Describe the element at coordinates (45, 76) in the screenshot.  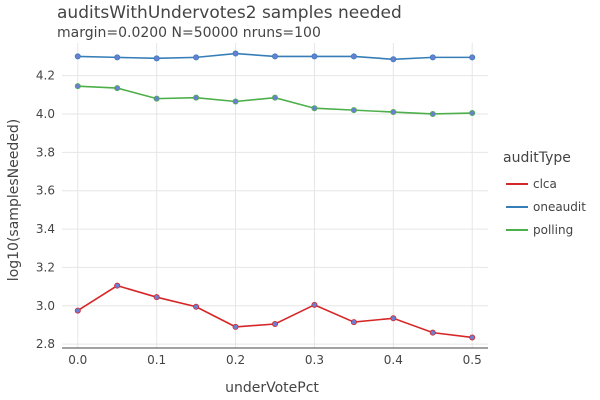
I see `y-tick-label: 4.2` at that location.